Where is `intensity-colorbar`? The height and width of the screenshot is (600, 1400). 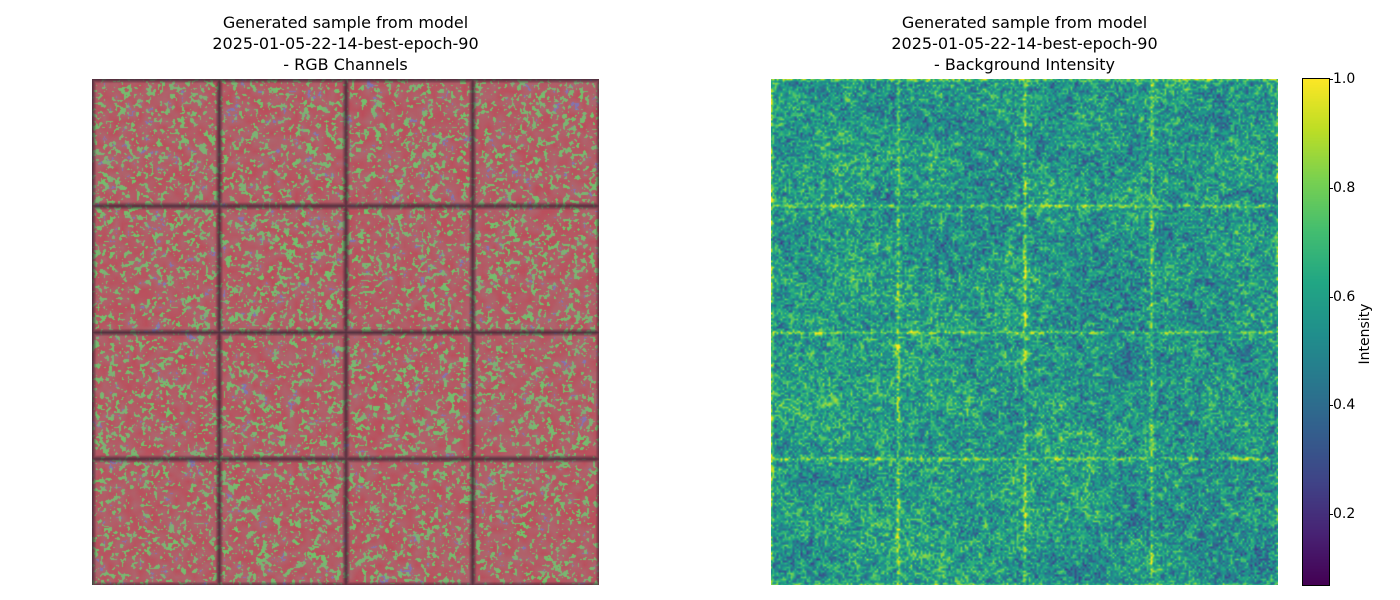
intensity-colorbar is located at coordinates (1316, 332).